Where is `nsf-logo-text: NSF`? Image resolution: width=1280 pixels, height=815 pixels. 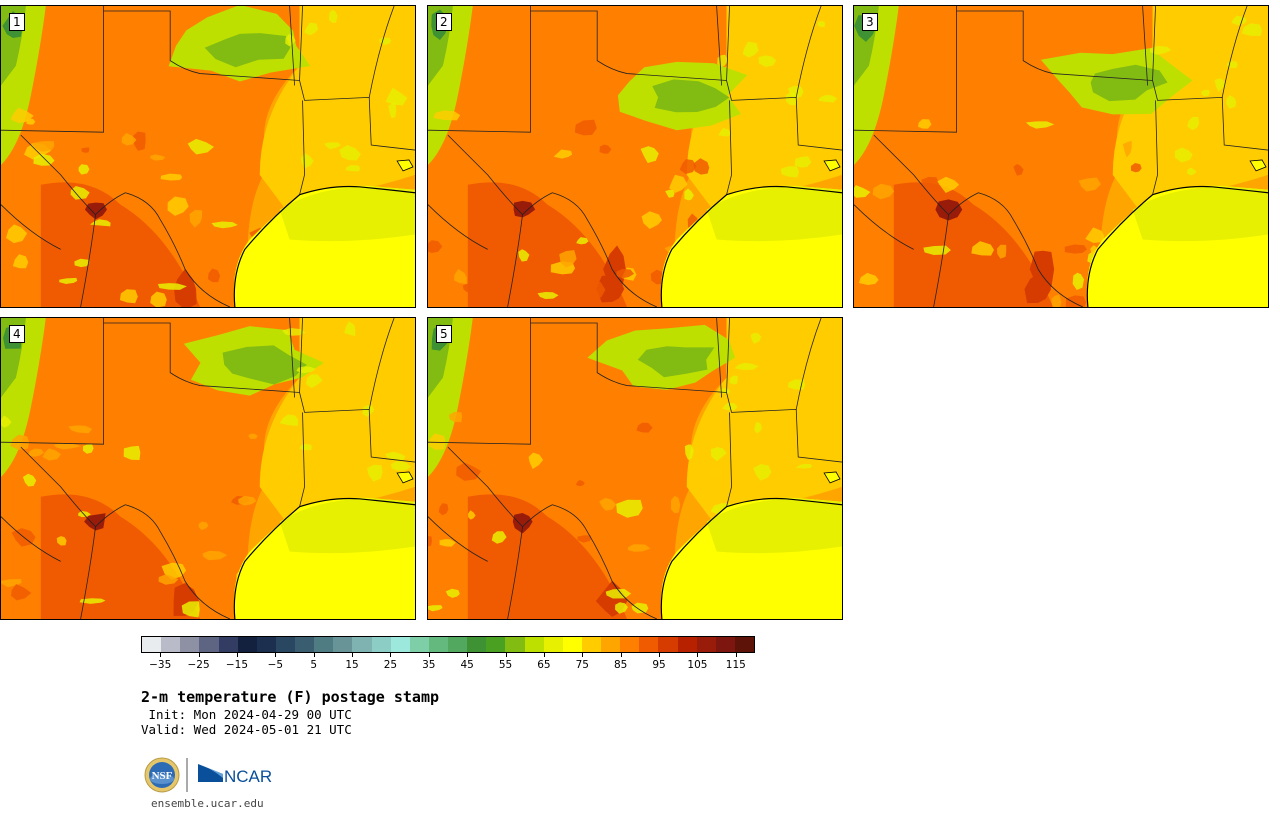 nsf-logo-text: NSF is located at coordinates (162, 776).